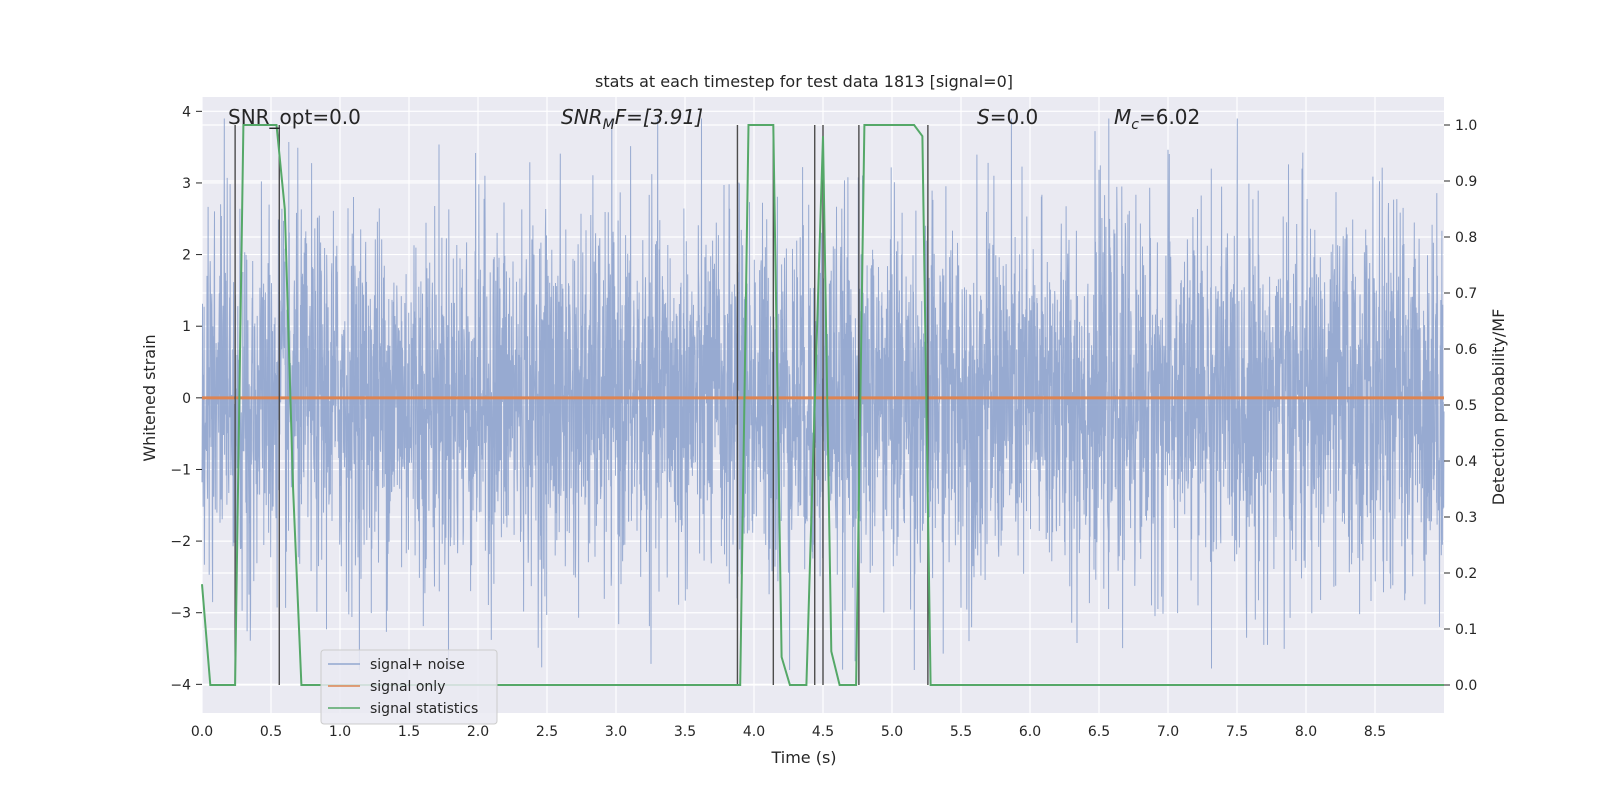  Describe the element at coordinates (1168, 732) in the screenshot. I see `x-tick-label: 7.0` at that location.